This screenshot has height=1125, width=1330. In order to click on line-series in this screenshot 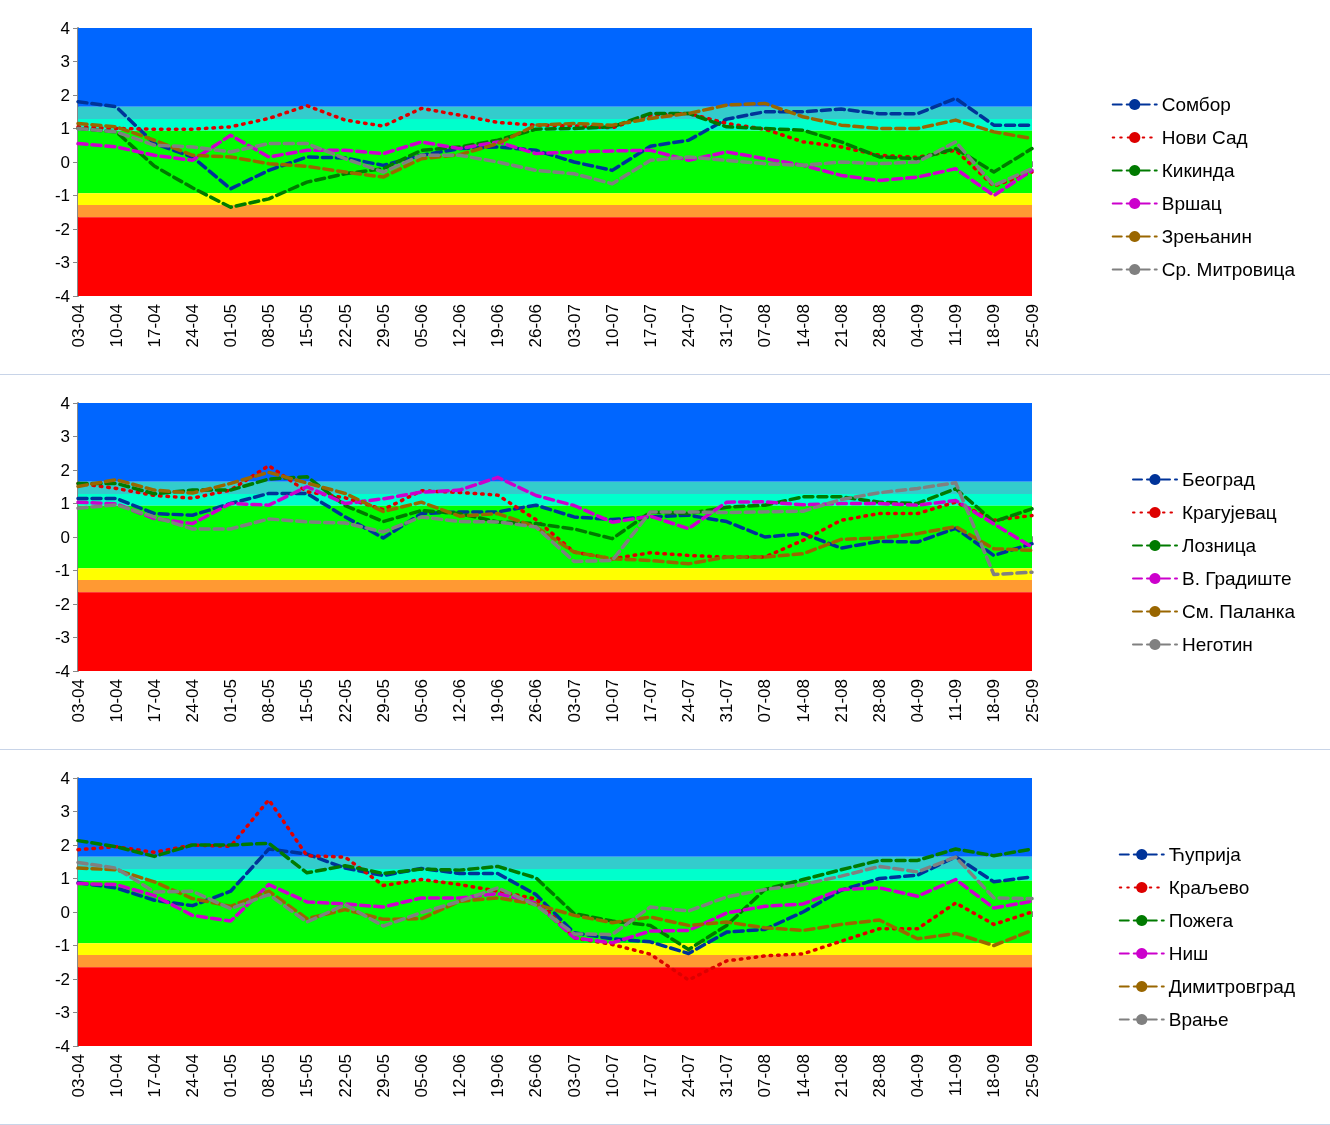, I will do `click(555, 890)`.